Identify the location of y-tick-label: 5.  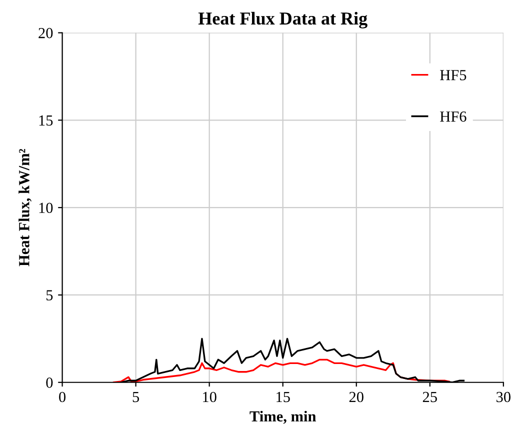
(49, 295).